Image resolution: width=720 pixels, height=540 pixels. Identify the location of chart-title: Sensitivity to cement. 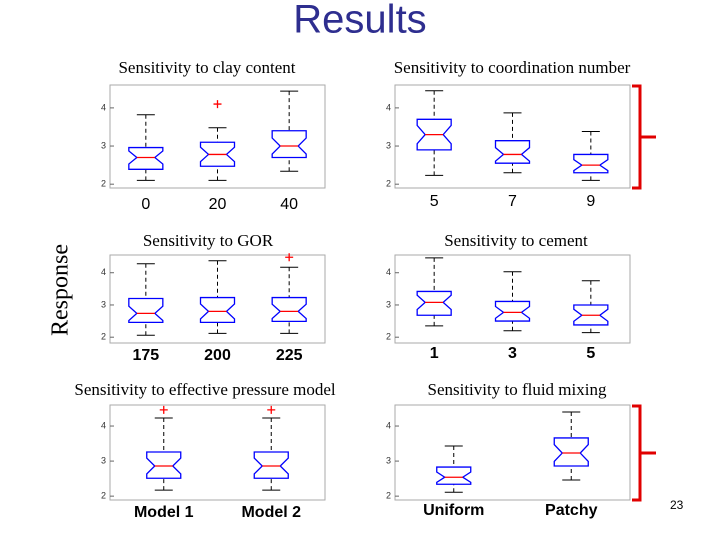
(516, 240).